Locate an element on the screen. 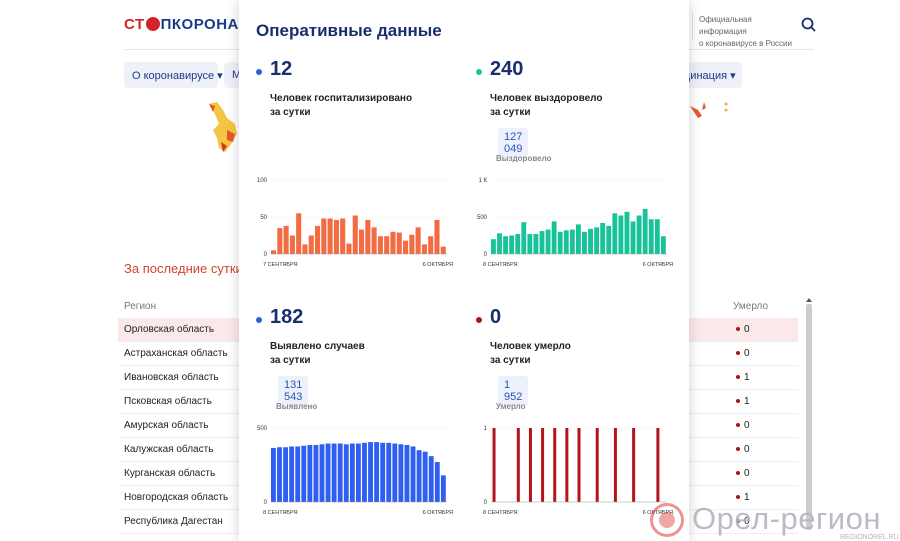 Image resolution: width=900 pixels, height=541 pixels. chart-cases: 500 0 8 СЕНТЯБРЯ 6 ОКТЯБРЯ is located at coordinates (352, 470).